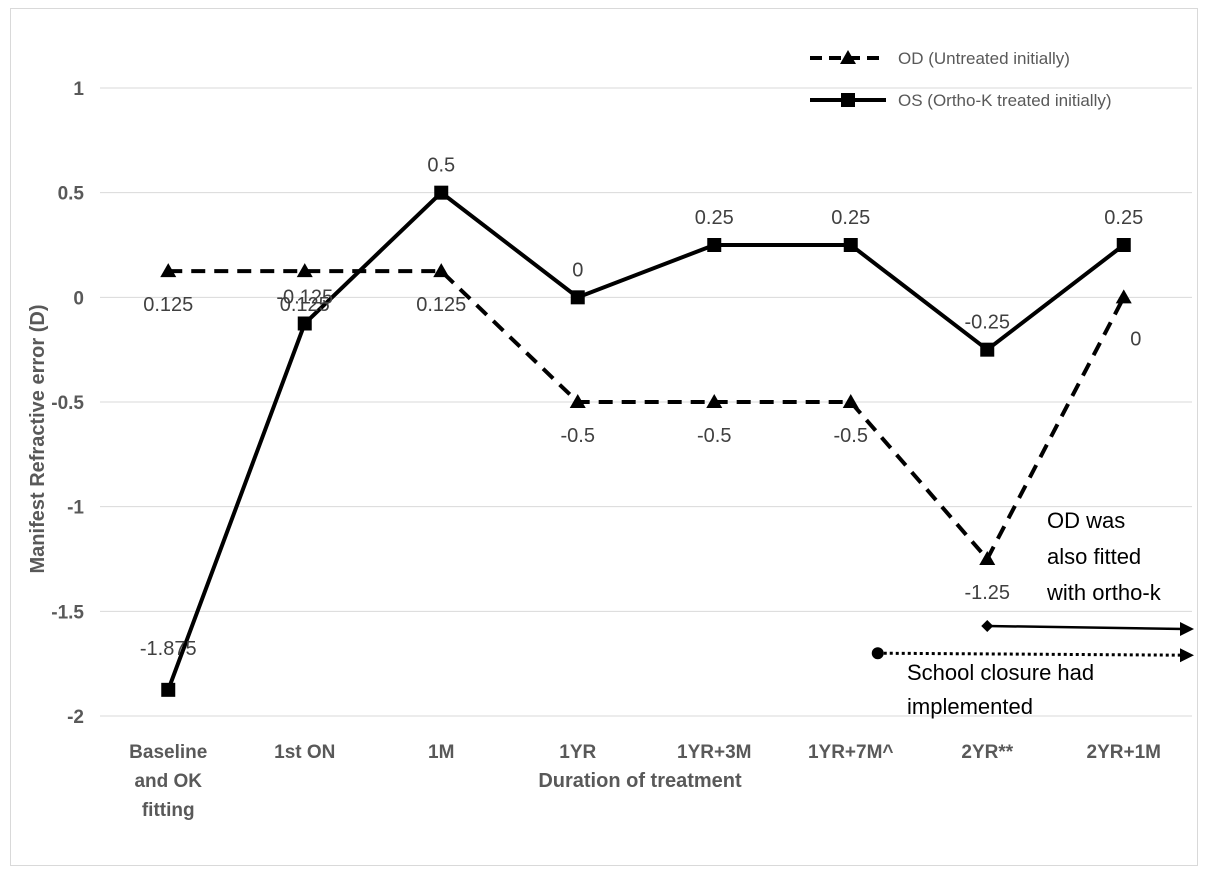 The image size is (1208, 872). I want to click on data-label-os: 0.5, so click(441, 166).